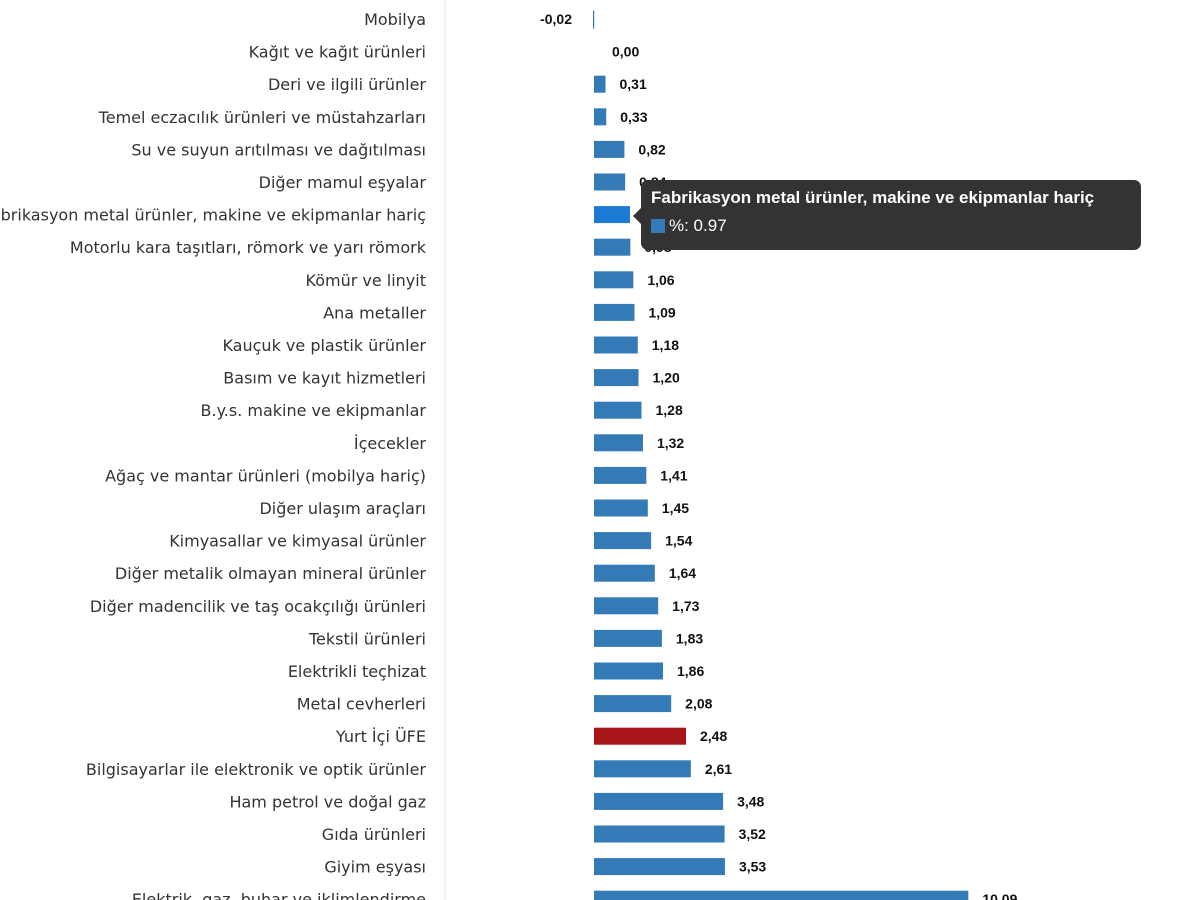 The height and width of the screenshot is (900, 1200). I want to click on data-label: 1,32, so click(670, 443).